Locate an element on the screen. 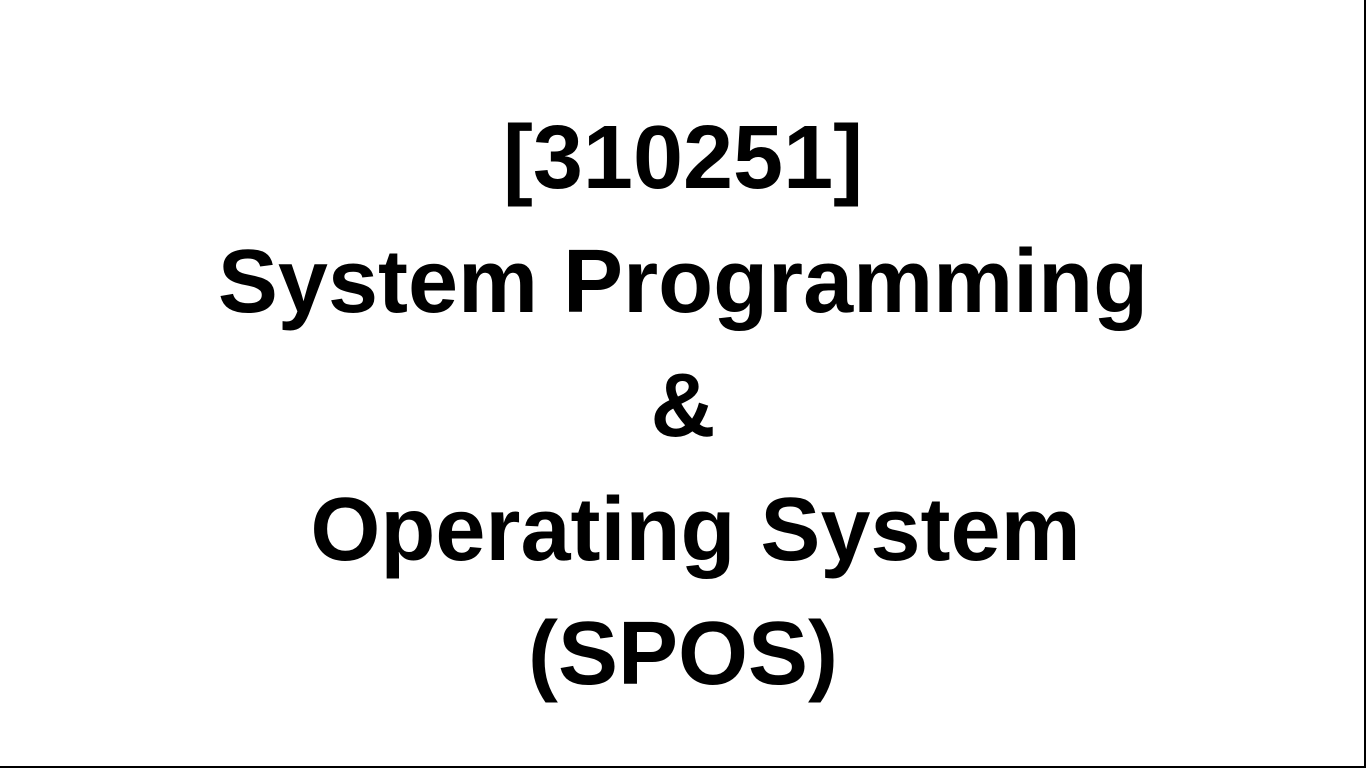 Image resolution: width=1366 pixels, height=768 pixels. title-line-abbreviation: (SPOS) is located at coordinates (683, 654).